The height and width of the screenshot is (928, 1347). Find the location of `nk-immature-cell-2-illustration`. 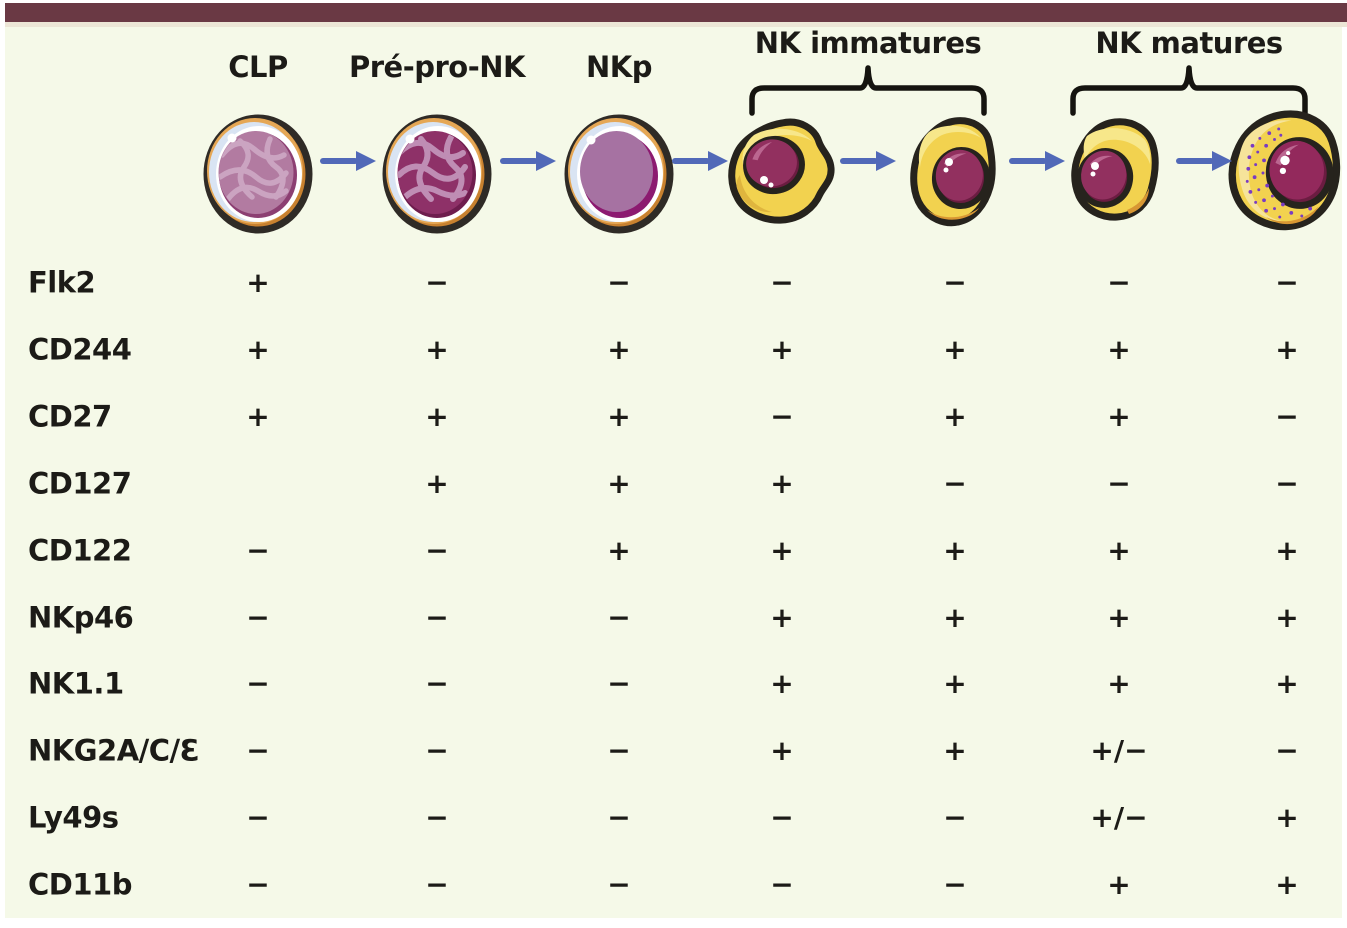

nk-immature-cell-2-illustration is located at coordinates (953, 172).